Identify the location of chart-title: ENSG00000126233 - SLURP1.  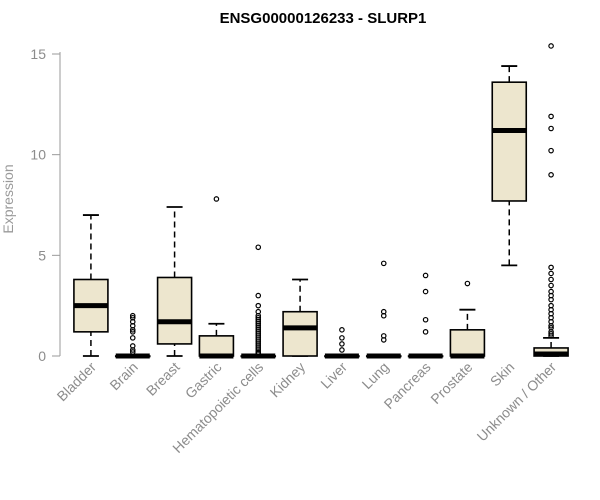
(323, 18).